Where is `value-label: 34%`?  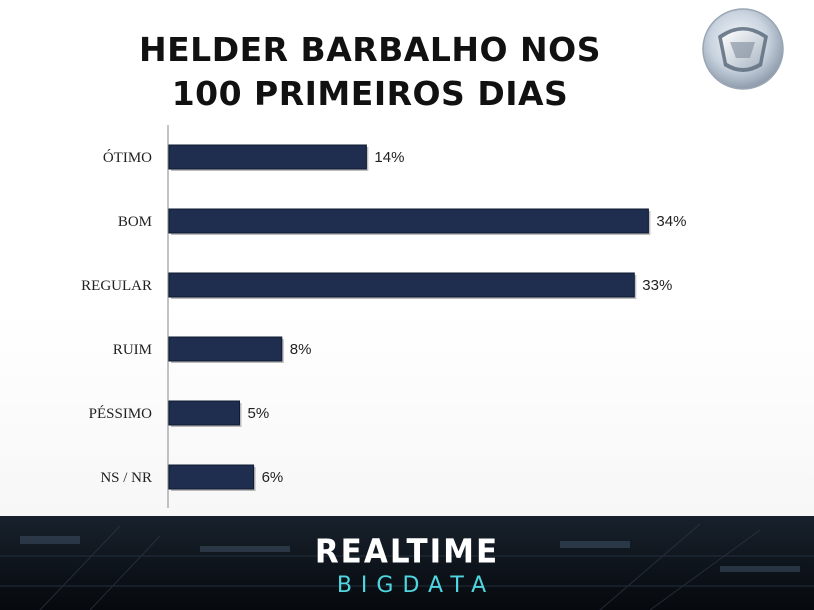
value-label: 34% is located at coordinates (671, 221).